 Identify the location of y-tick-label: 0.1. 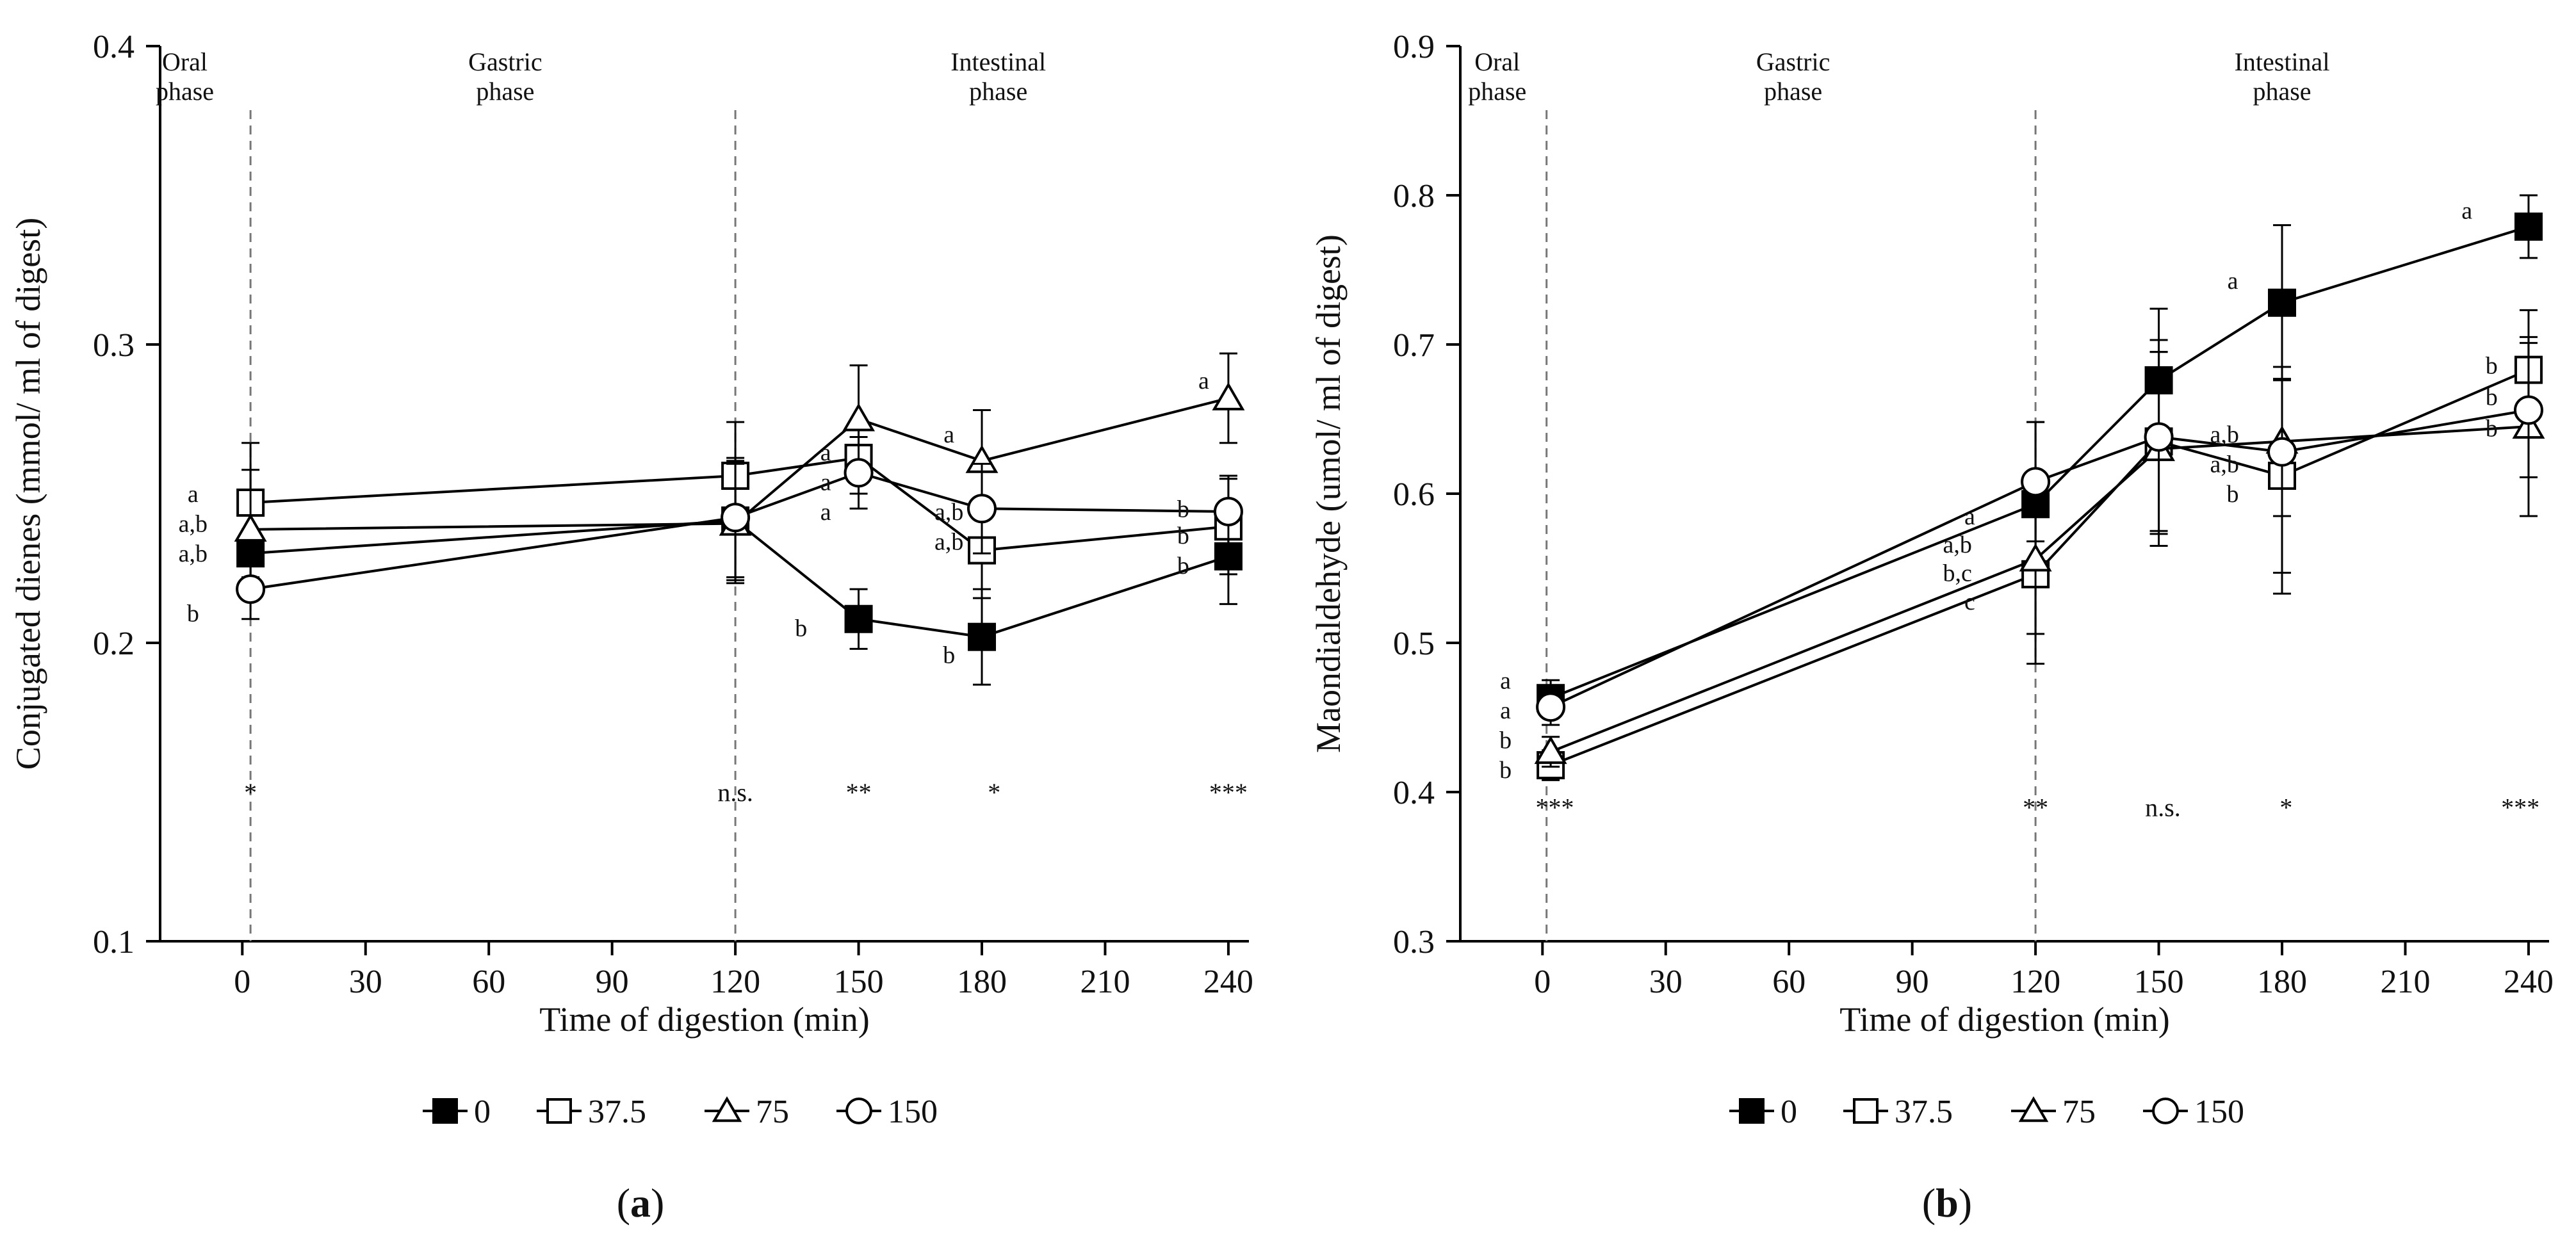
(114, 942).